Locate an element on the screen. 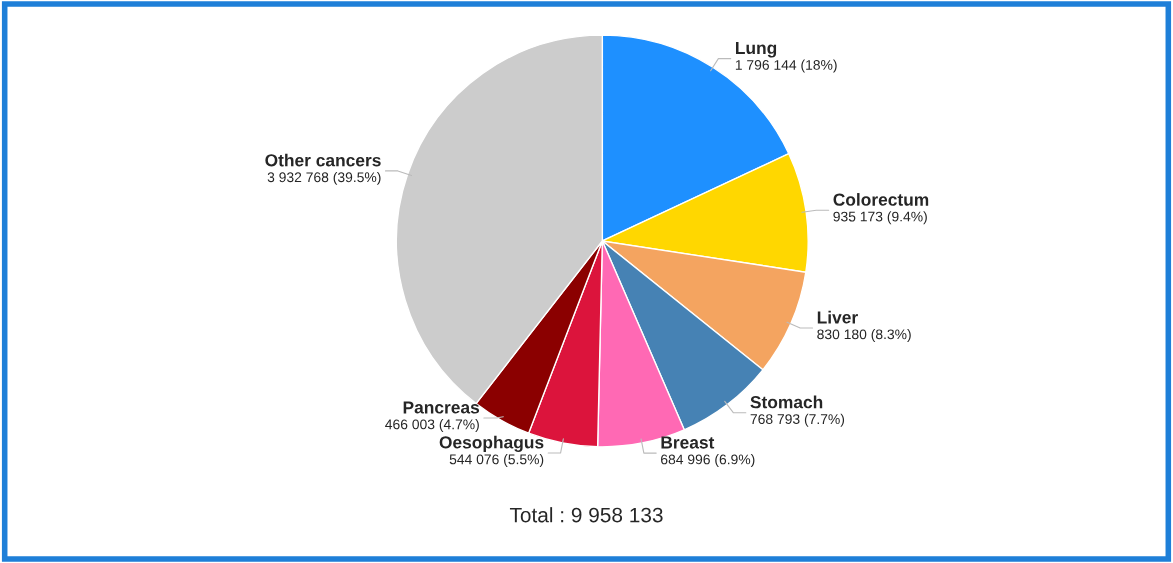 The height and width of the screenshot is (563, 1173). text: Total : 9 958 133 is located at coordinates (586, 515).